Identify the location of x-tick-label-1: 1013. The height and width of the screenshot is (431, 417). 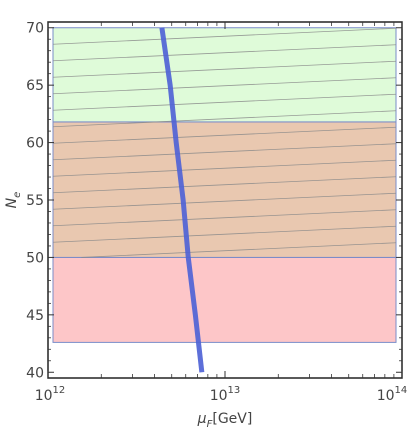
(225, 394).